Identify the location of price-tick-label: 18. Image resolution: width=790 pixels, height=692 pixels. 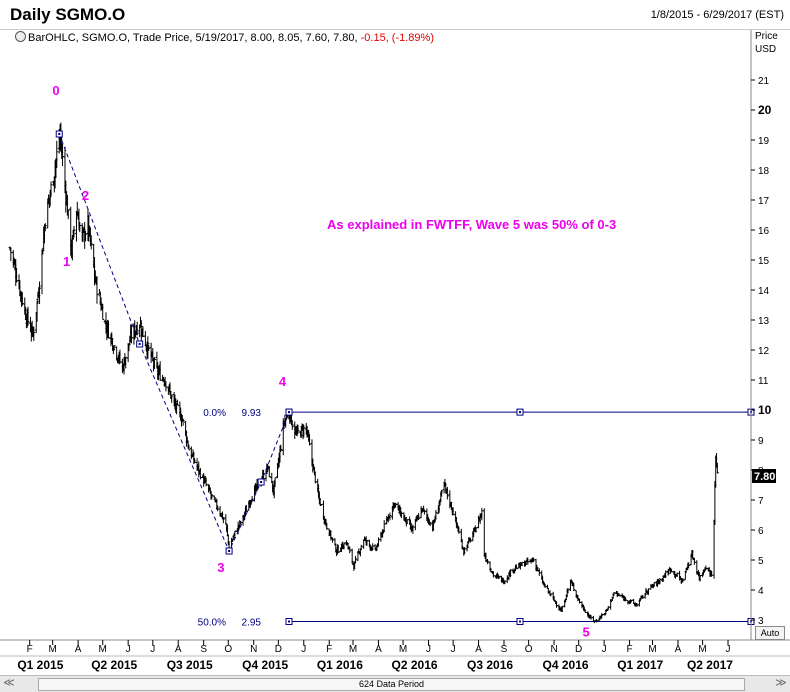
(764, 171).